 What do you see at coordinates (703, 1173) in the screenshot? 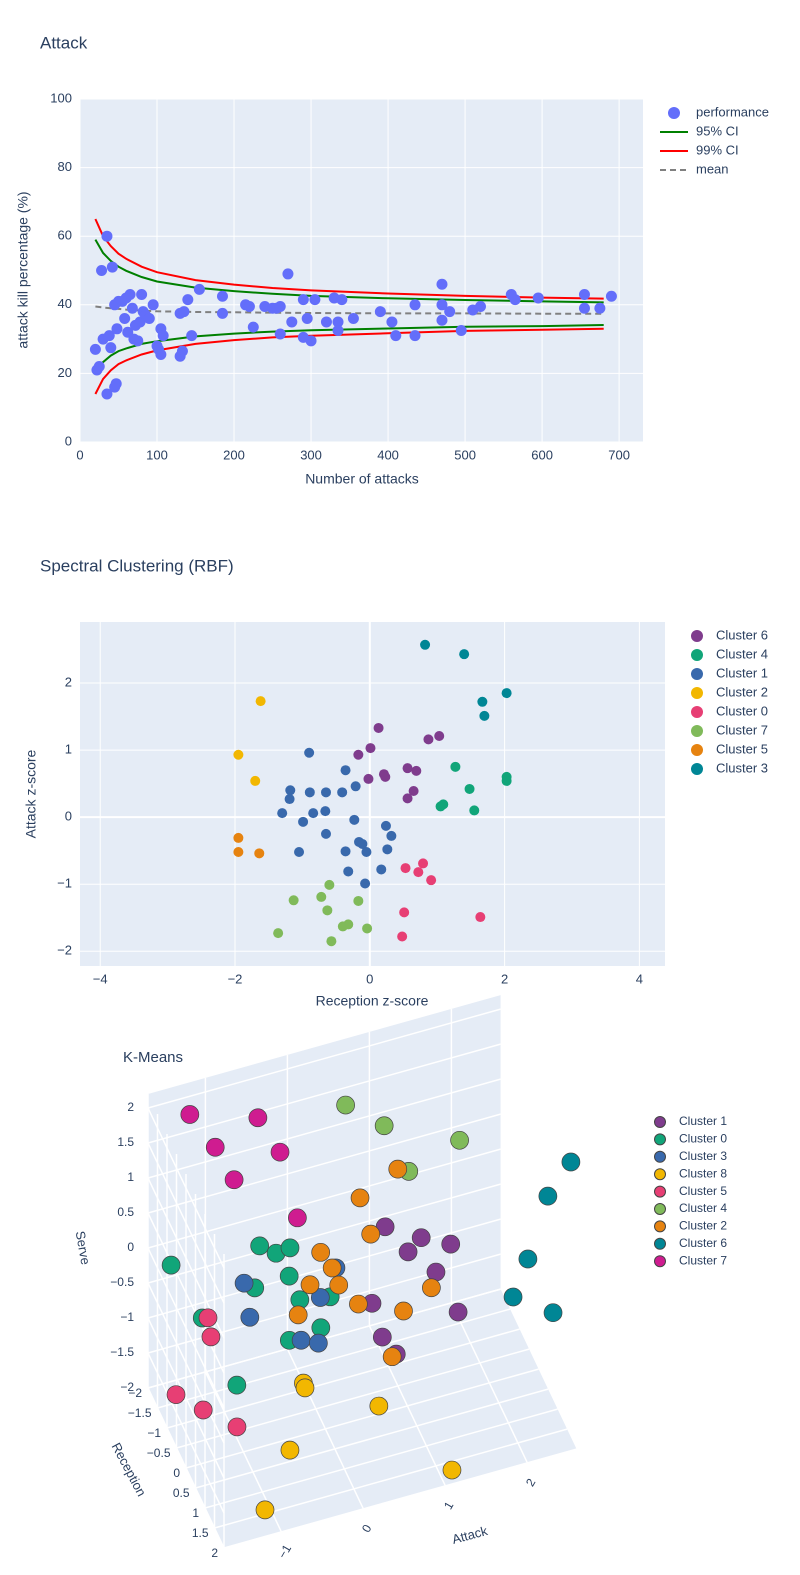
I see `legend-label: Cluster 8` at bounding box center [703, 1173].